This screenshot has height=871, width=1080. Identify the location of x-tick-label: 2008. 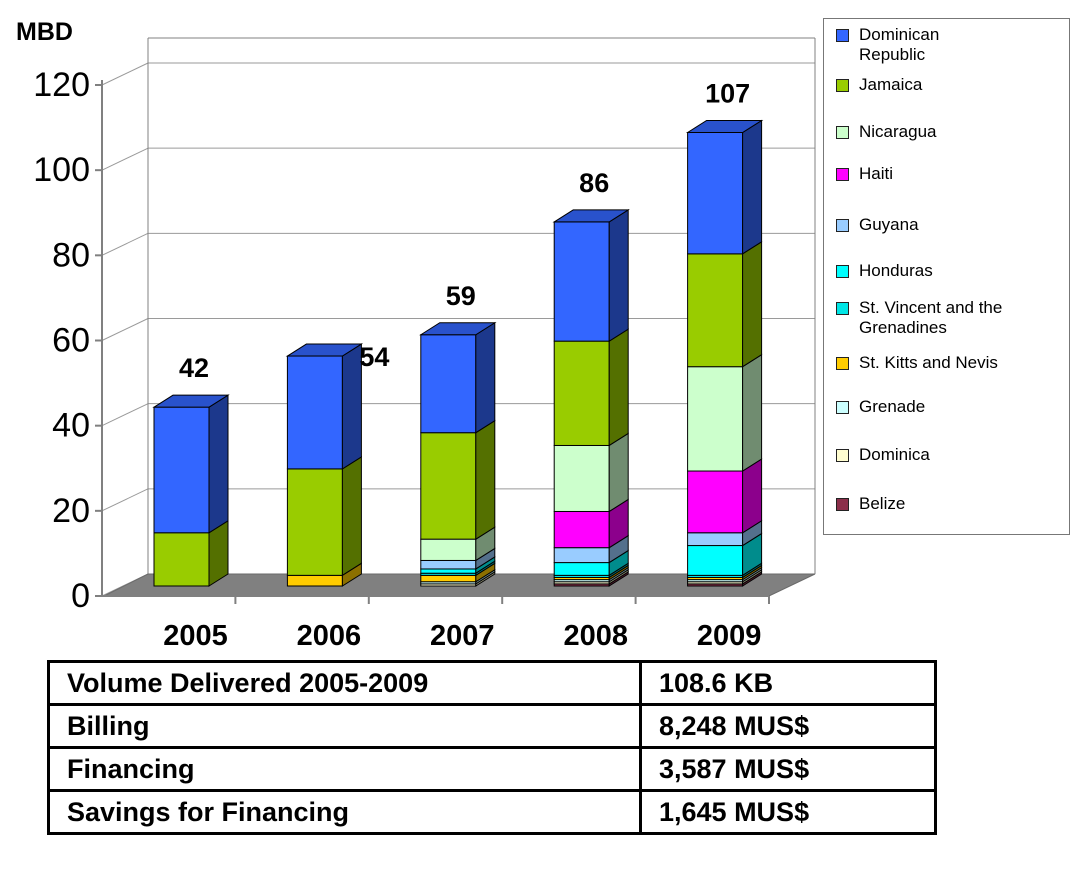
(595, 636).